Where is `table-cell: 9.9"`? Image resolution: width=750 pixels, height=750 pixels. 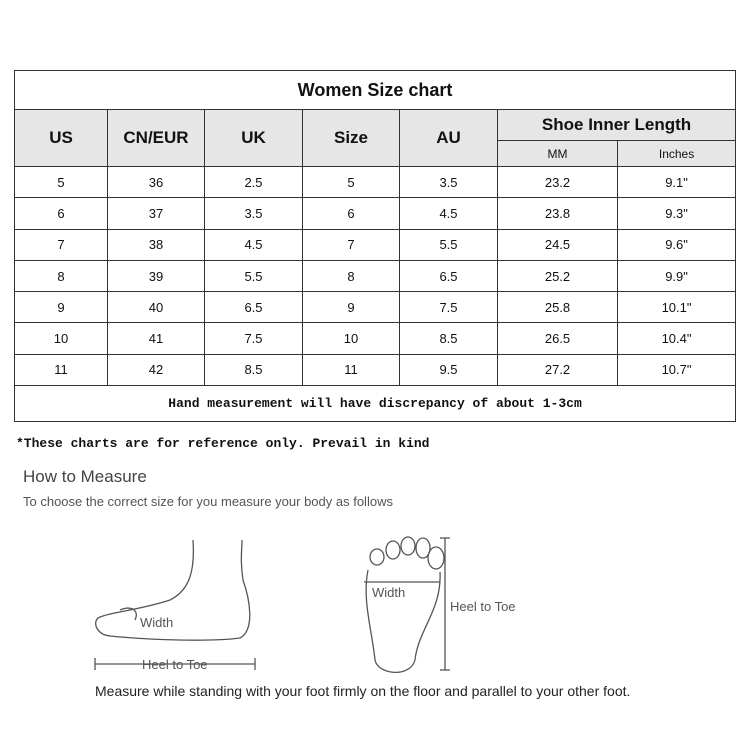
table-cell: 9.9" is located at coordinates (676, 276).